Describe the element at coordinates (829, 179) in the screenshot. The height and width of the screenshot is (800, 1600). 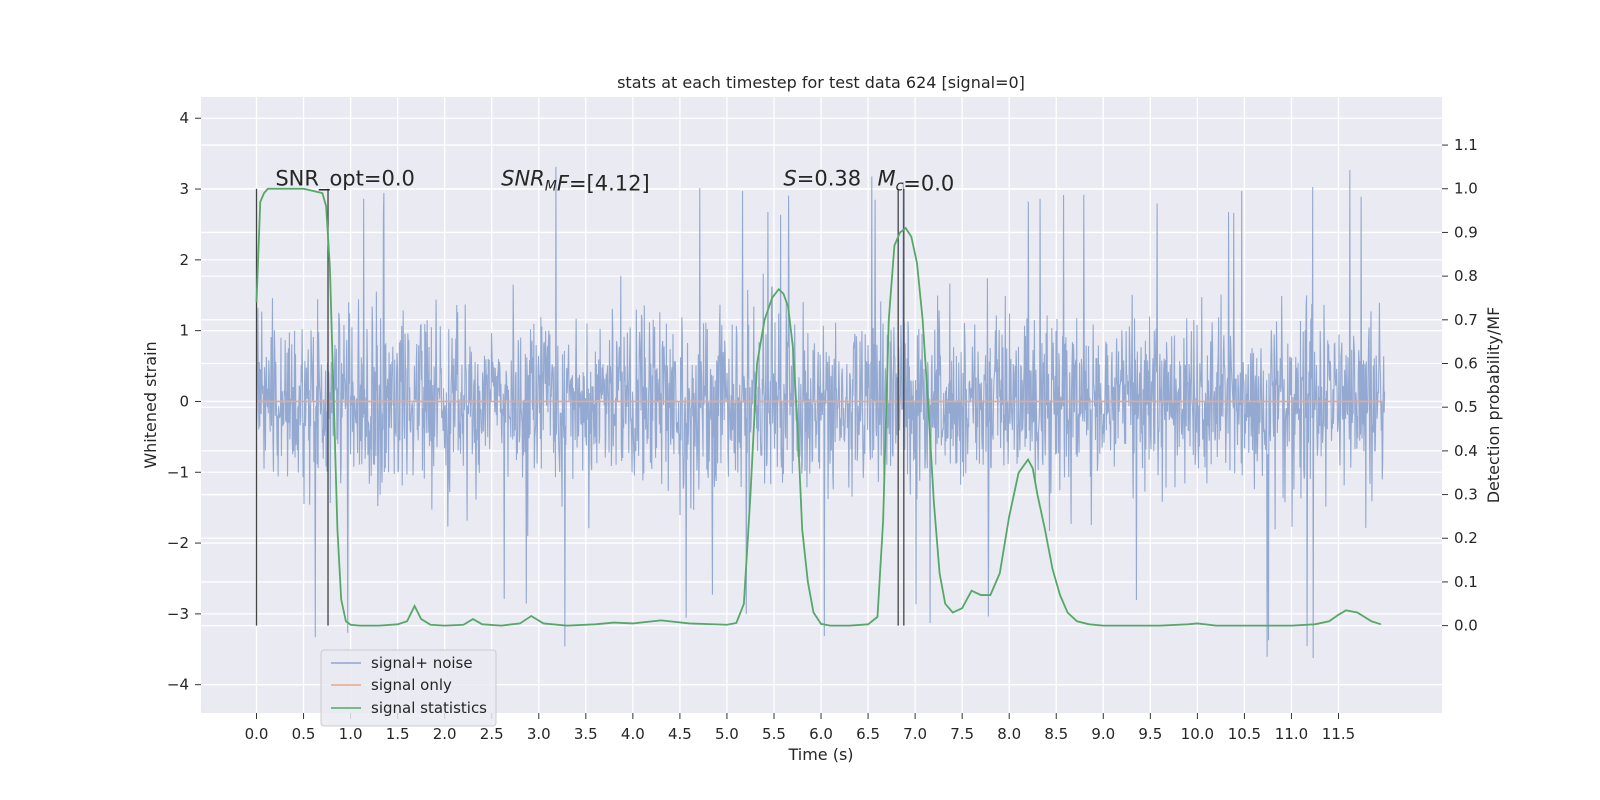
I see `annotation-part: =0.38` at that location.